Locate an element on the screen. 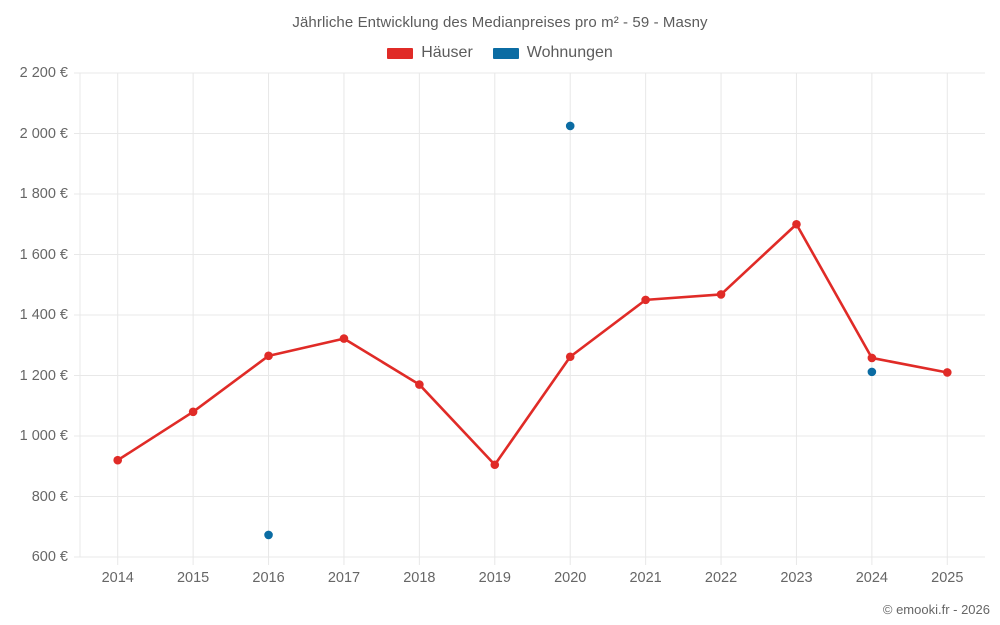 This screenshot has width=1000, height=625. x-axis-tick-label: 2016 is located at coordinates (268, 578).